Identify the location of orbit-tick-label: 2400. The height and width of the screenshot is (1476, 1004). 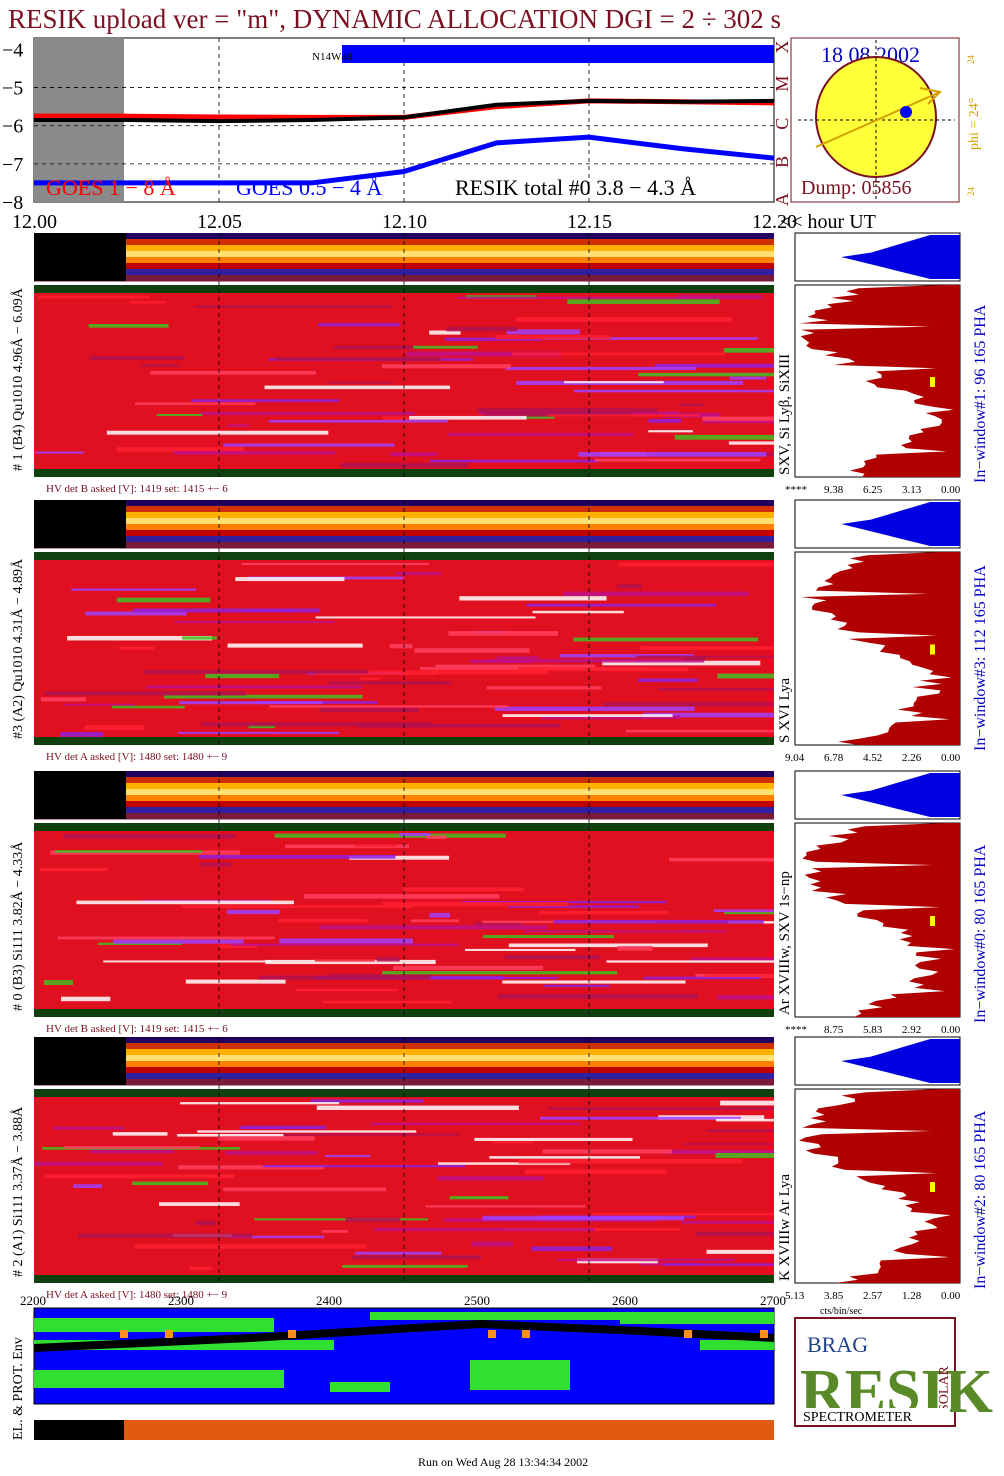
(329, 1300).